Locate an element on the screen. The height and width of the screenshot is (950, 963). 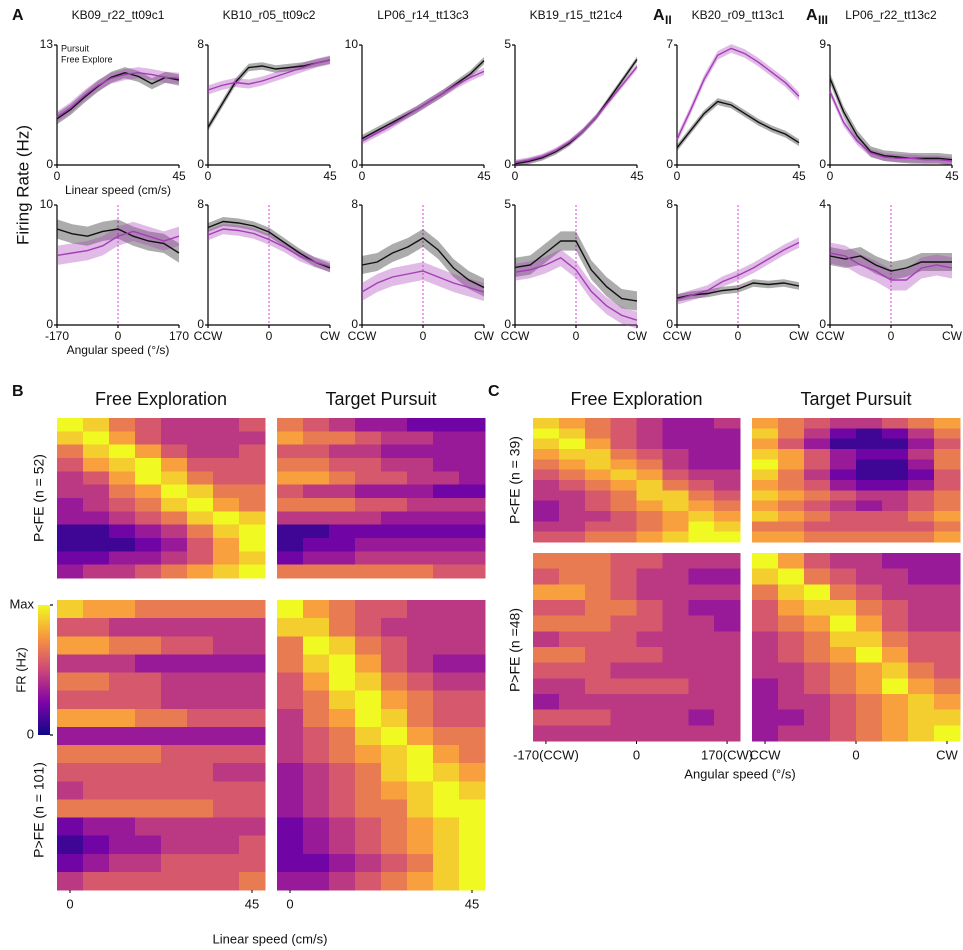
error-band is located at coordinates (738, 94).